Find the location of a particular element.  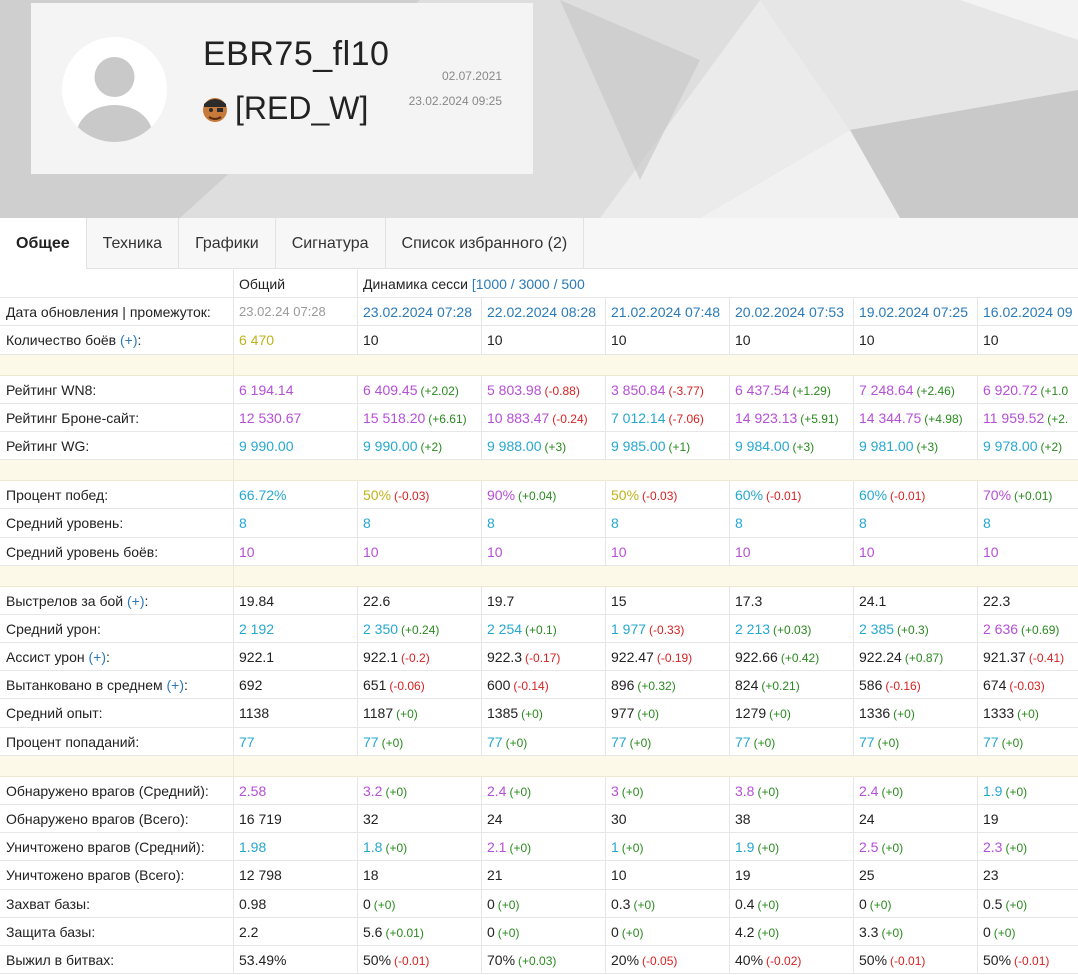

session-value: 824 (+0.21) is located at coordinates (792, 685).